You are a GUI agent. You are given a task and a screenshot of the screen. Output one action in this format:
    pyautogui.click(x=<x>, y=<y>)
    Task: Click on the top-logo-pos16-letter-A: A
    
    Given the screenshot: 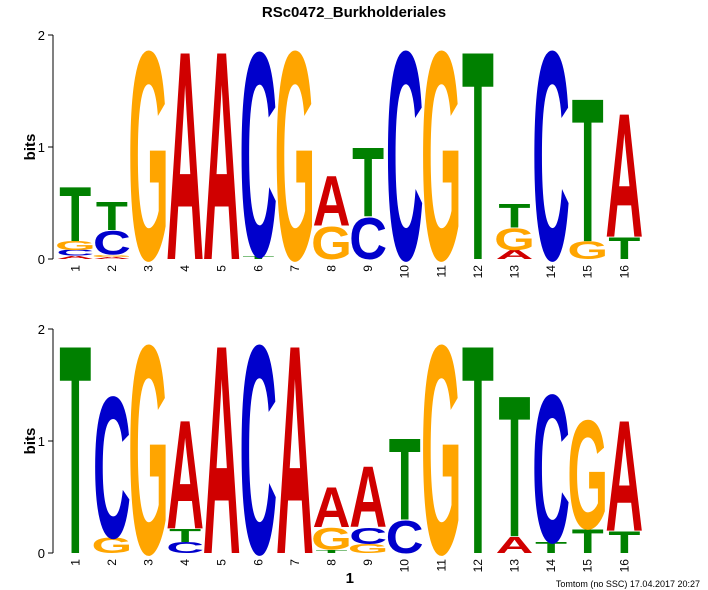 What is the action you would take?
    pyautogui.click(x=624, y=176)
    